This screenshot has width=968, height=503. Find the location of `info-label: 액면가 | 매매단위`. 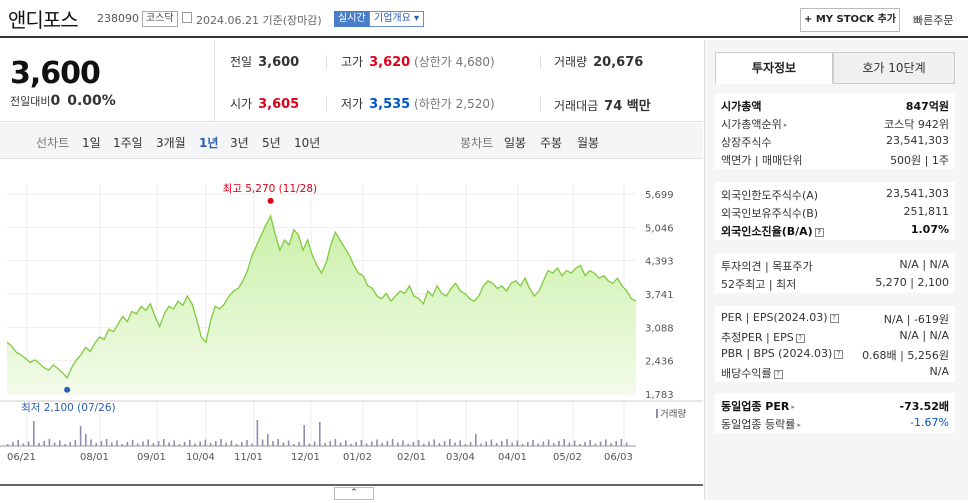

info-label: 액면가 | 매매단위 is located at coordinates (762, 160).